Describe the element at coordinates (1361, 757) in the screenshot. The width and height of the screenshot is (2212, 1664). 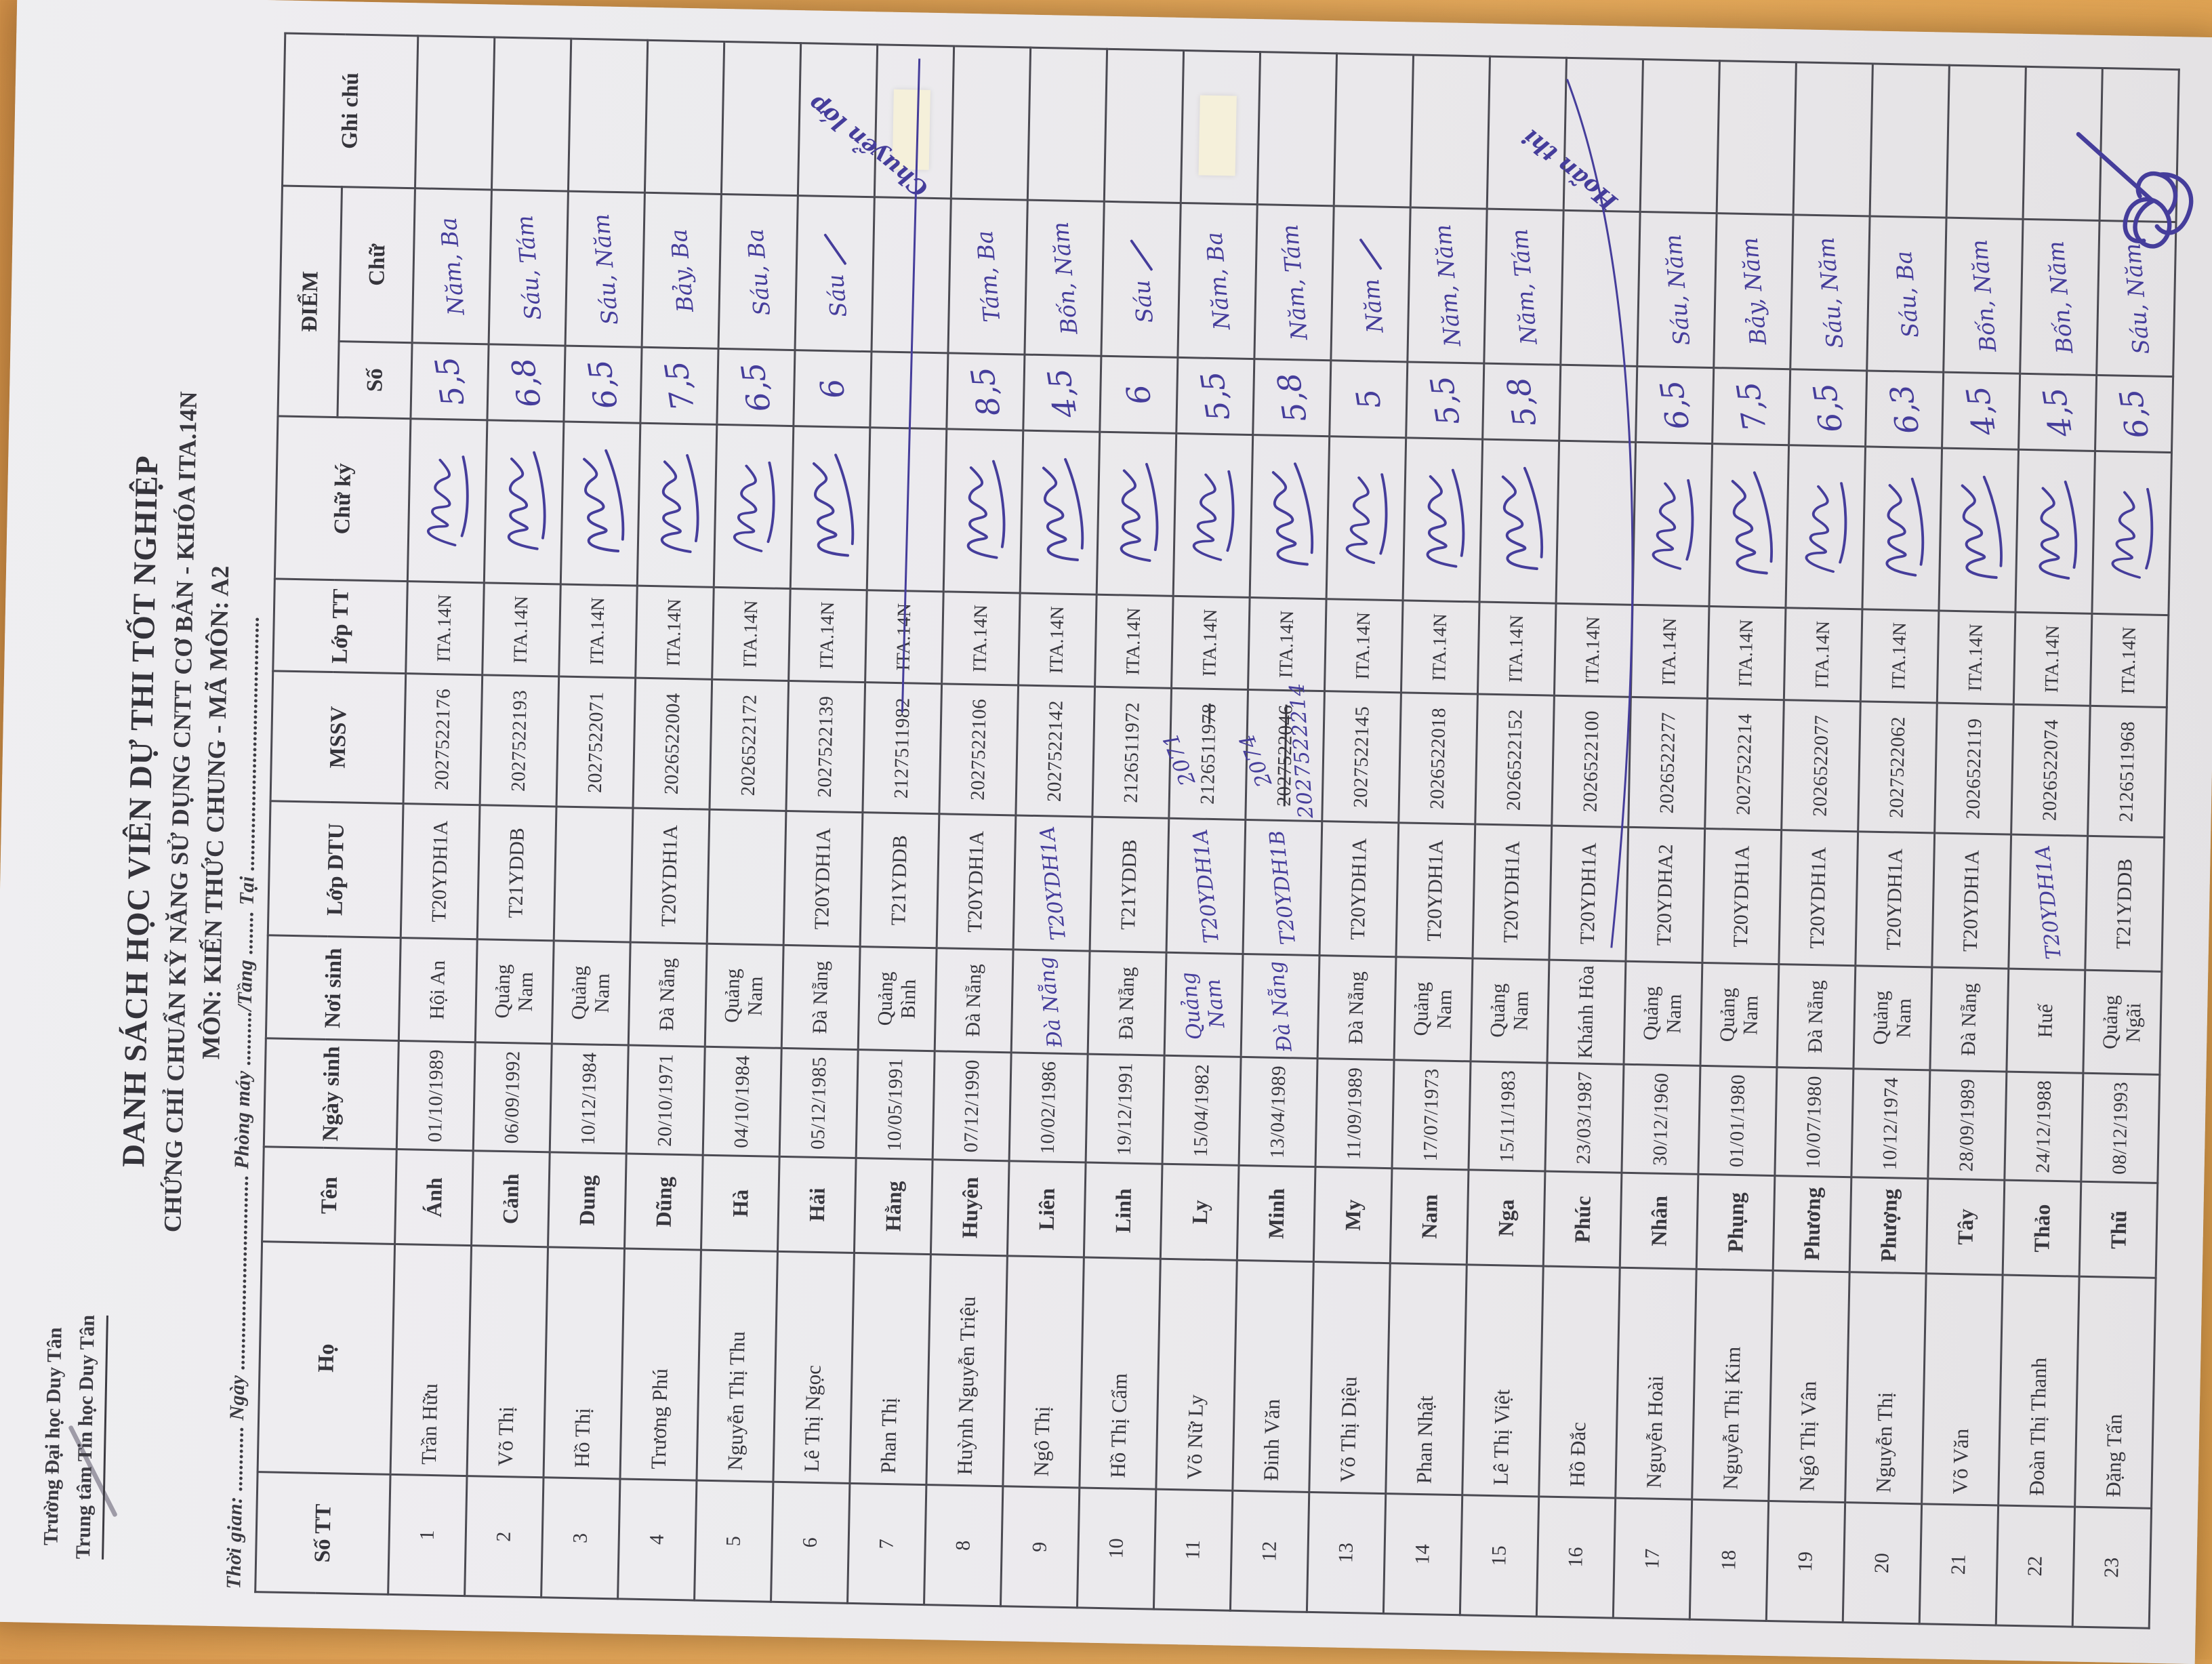
I see `cell-mssv: 2027522145` at that location.